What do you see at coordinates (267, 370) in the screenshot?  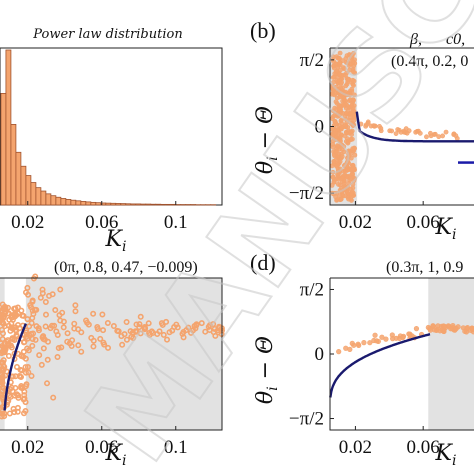 I see `panel-d-ylabel: θi − Θ` at bounding box center [267, 370].